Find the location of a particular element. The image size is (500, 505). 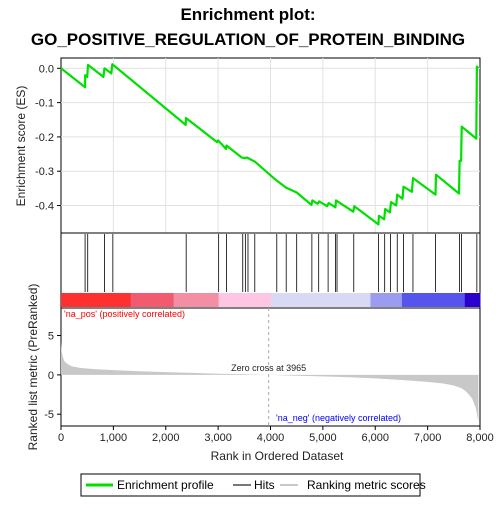

x-tick-label: 3,000 is located at coordinates (218, 438).